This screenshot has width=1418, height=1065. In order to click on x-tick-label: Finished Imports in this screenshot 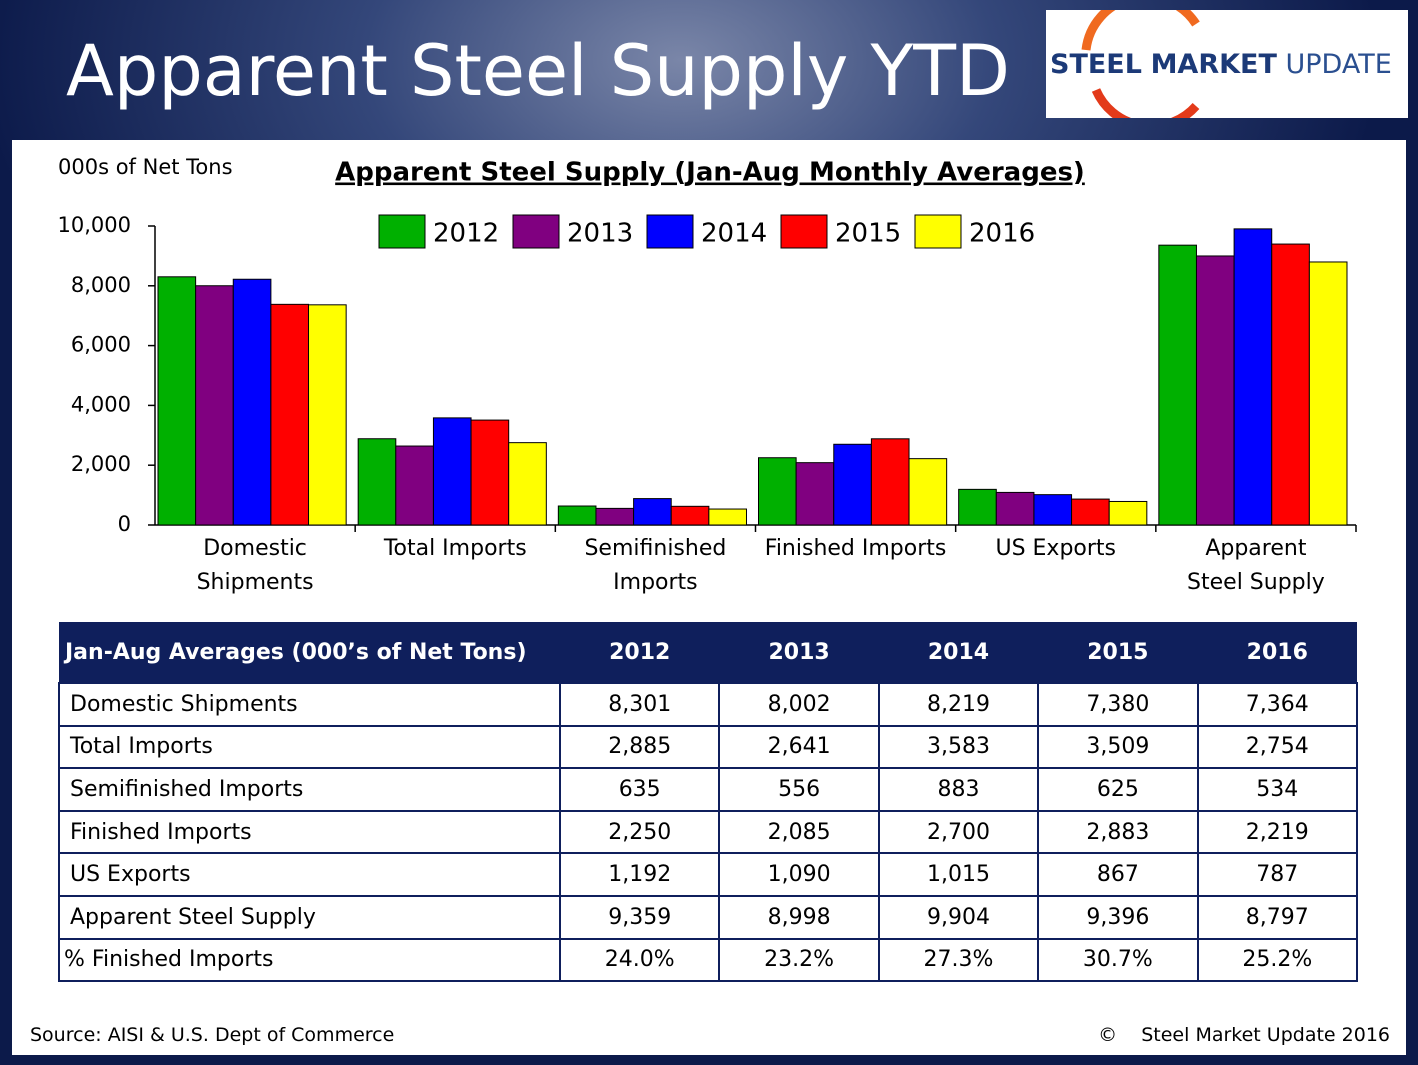, I will do `click(855, 548)`.